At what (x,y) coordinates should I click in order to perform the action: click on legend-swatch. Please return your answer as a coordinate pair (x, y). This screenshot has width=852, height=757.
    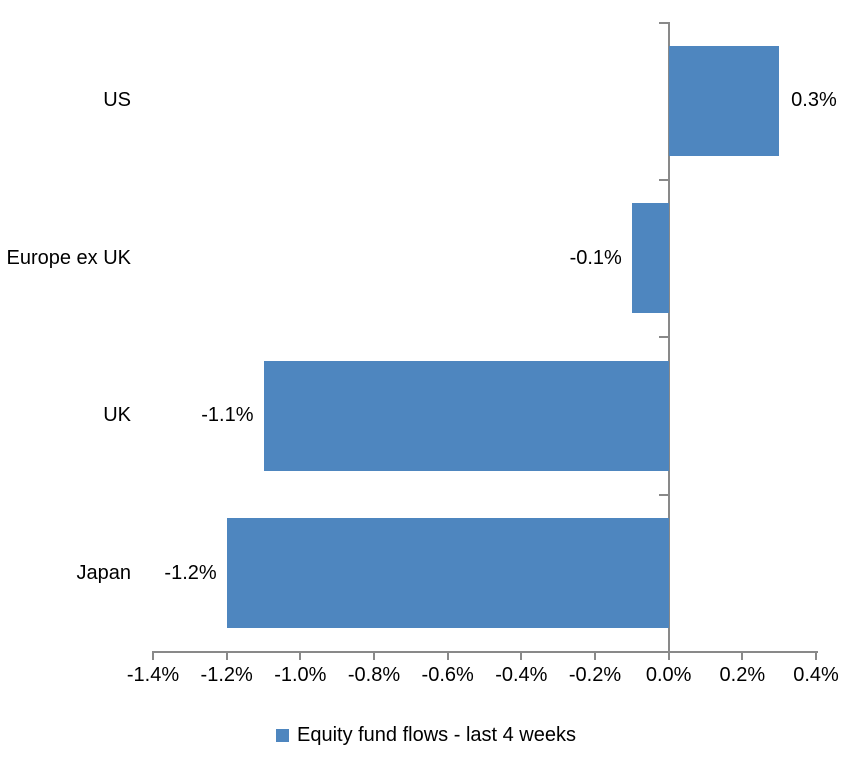
    Looking at the image, I should click on (282, 735).